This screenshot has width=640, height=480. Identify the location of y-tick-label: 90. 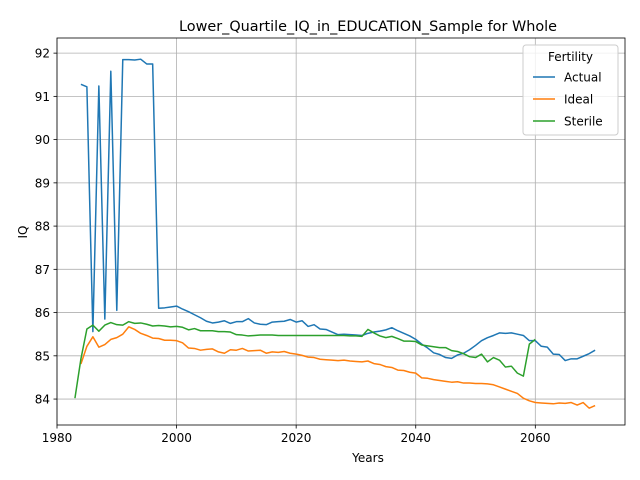
(42, 140).